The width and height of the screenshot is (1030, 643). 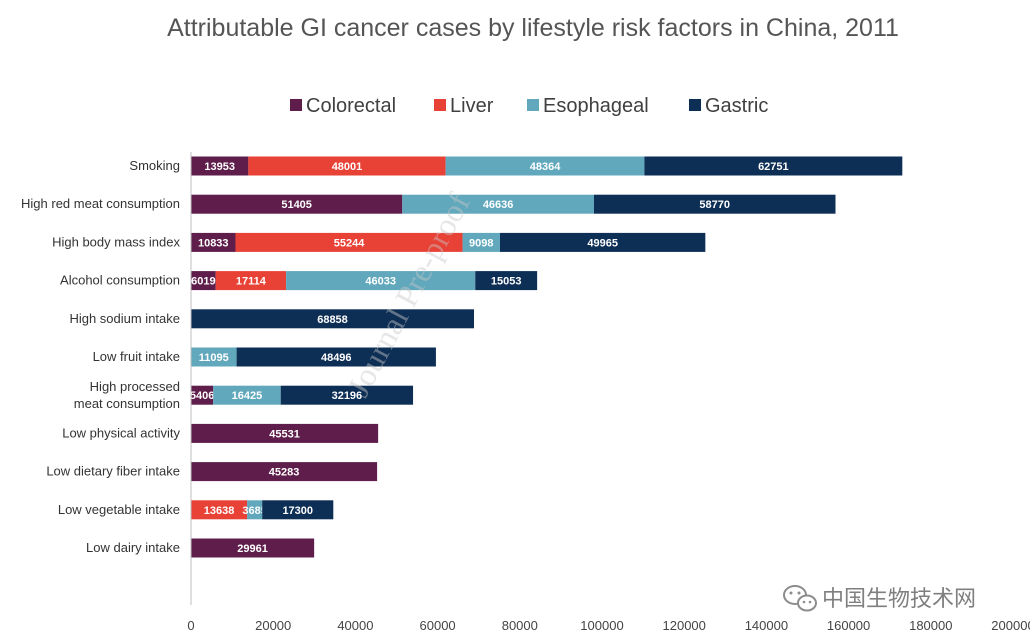 I want to click on data-label: 48496, so click(x=336, y=358).